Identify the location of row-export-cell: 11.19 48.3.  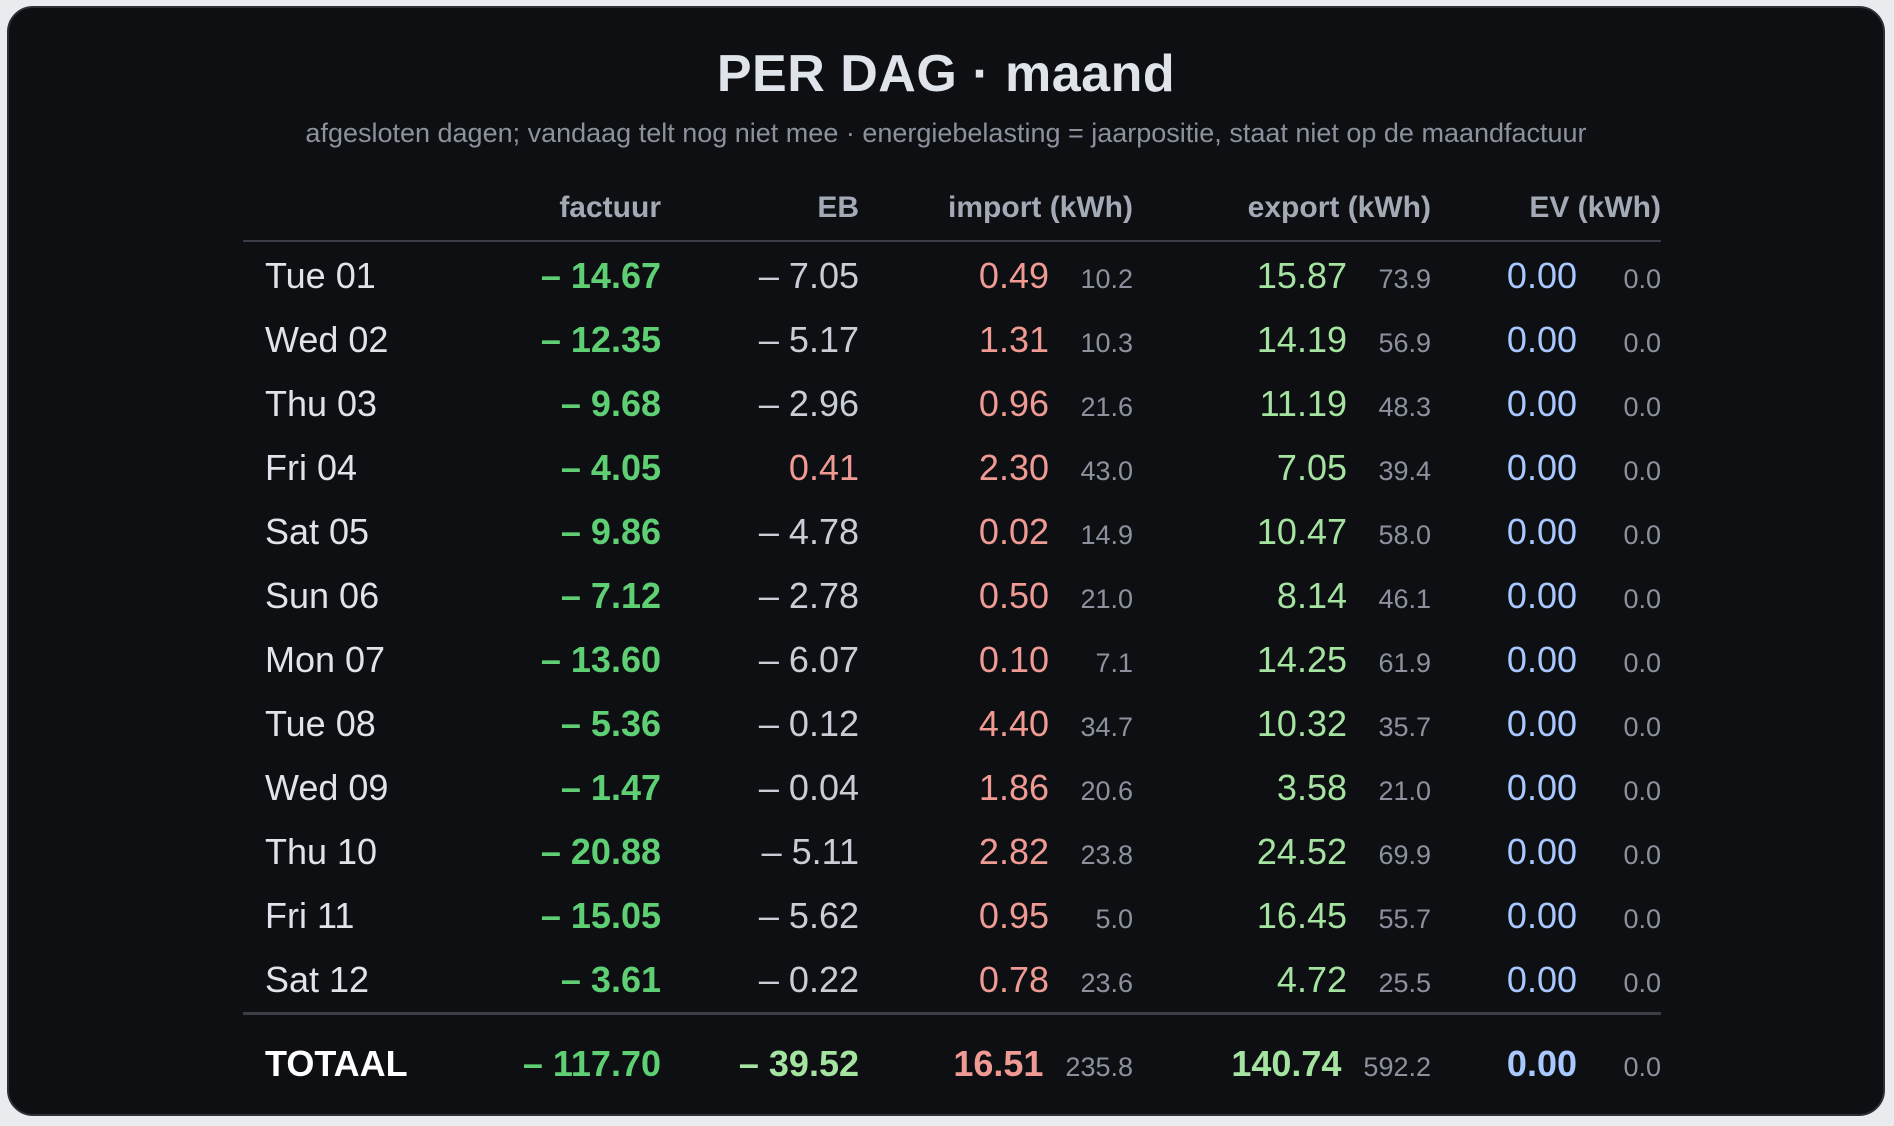
(1282, 404).